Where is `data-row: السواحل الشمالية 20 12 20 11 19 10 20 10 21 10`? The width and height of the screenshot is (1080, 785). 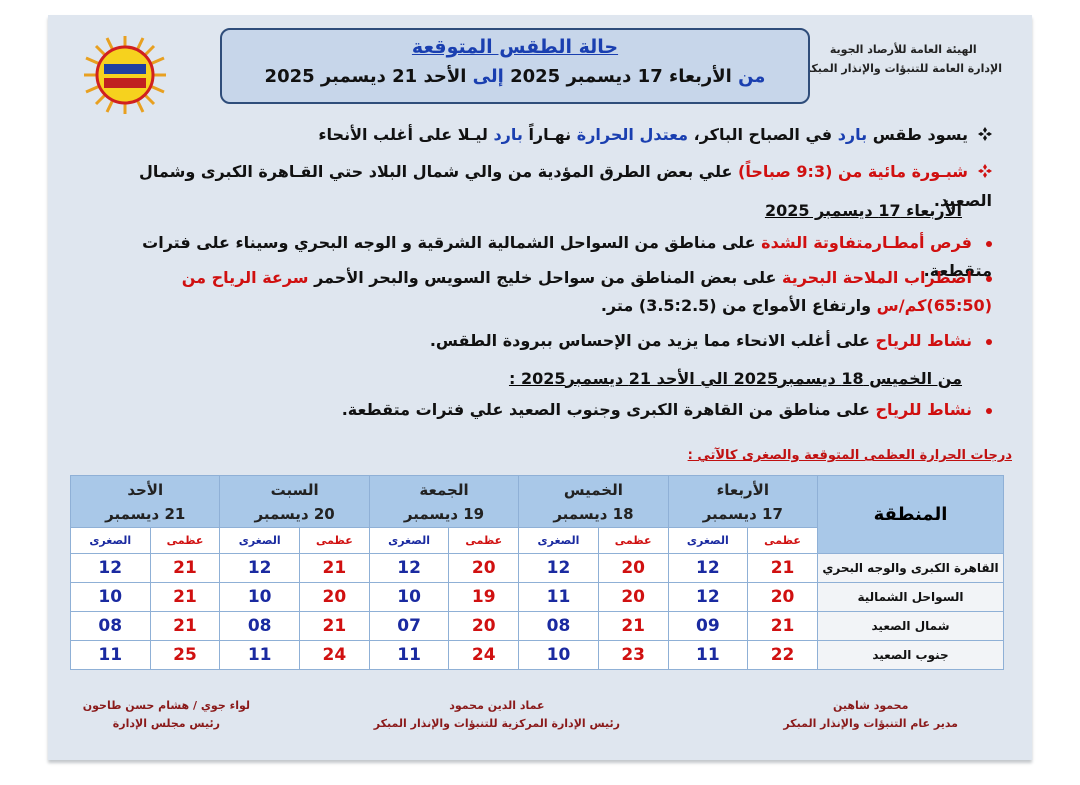
data-row: السواحل الشمالية 20 12 20 11 19 10 20 10 21 10 is located at coordinates (537, 597).